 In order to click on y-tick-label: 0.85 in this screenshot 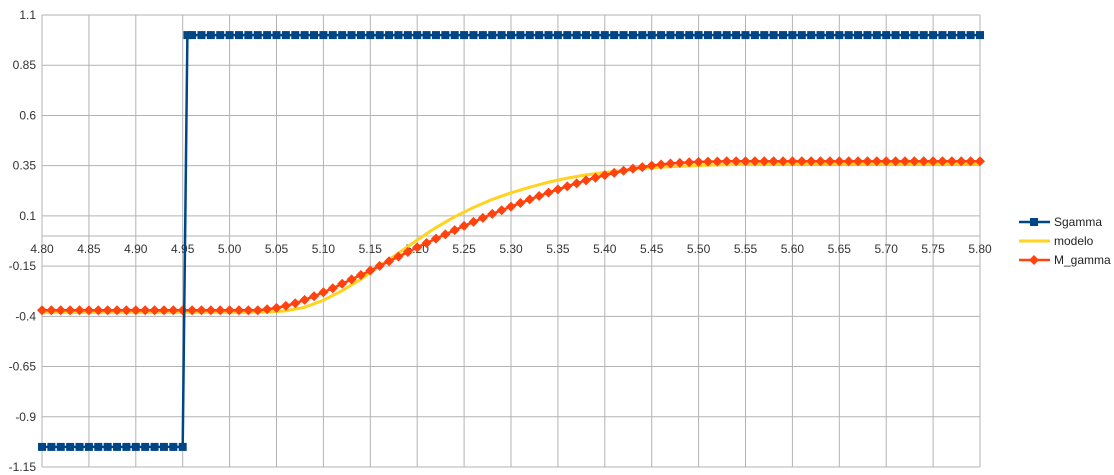, I will do `click(25, 65)`.